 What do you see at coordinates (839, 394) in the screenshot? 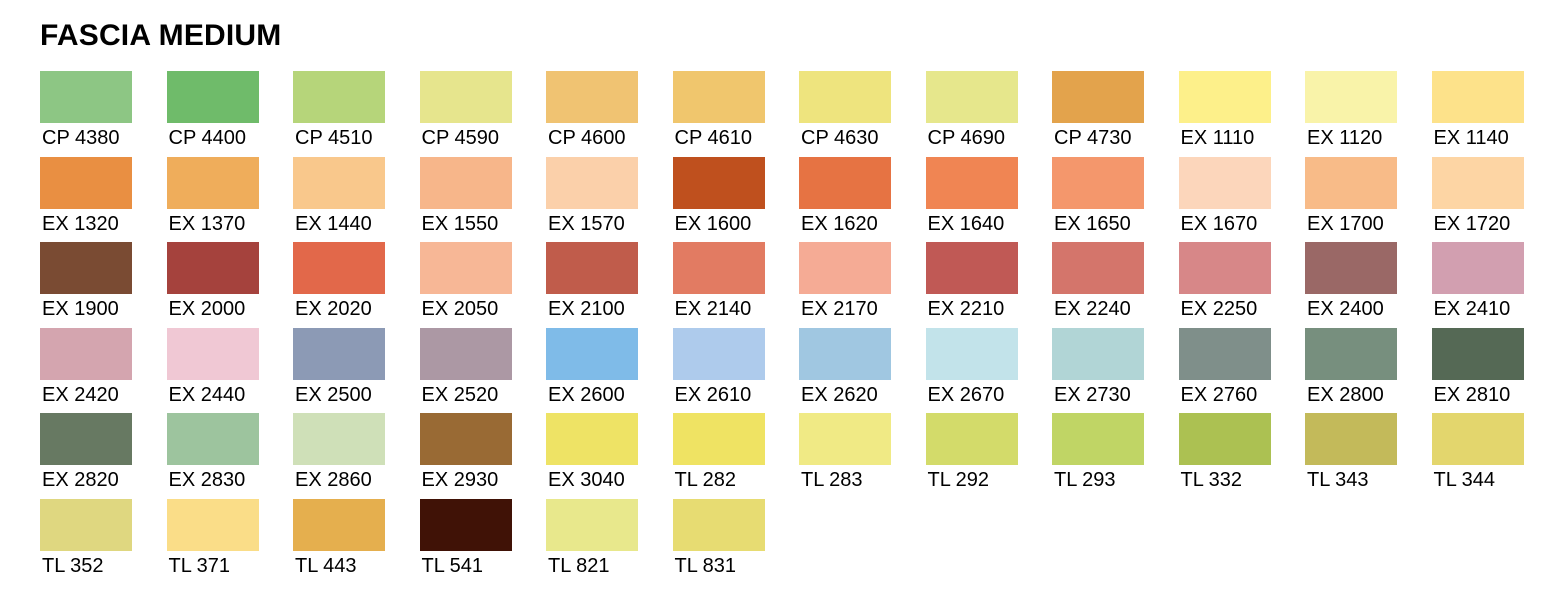
I see `color-code-label: EX 2620` at bounding box center [839, 394].